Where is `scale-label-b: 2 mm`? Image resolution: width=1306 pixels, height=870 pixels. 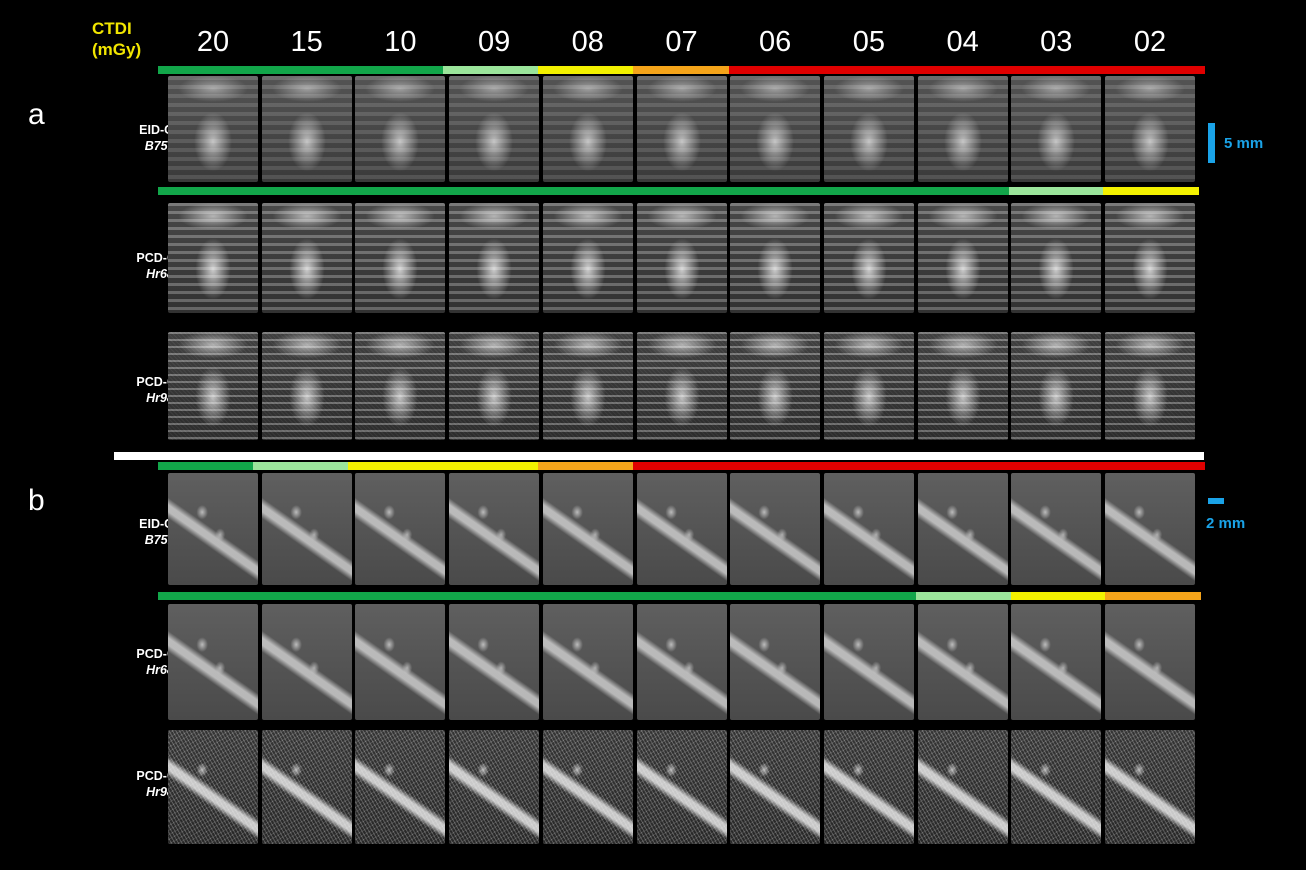 scale-label-b: 2 mm is located at coordinates (1226, 523).